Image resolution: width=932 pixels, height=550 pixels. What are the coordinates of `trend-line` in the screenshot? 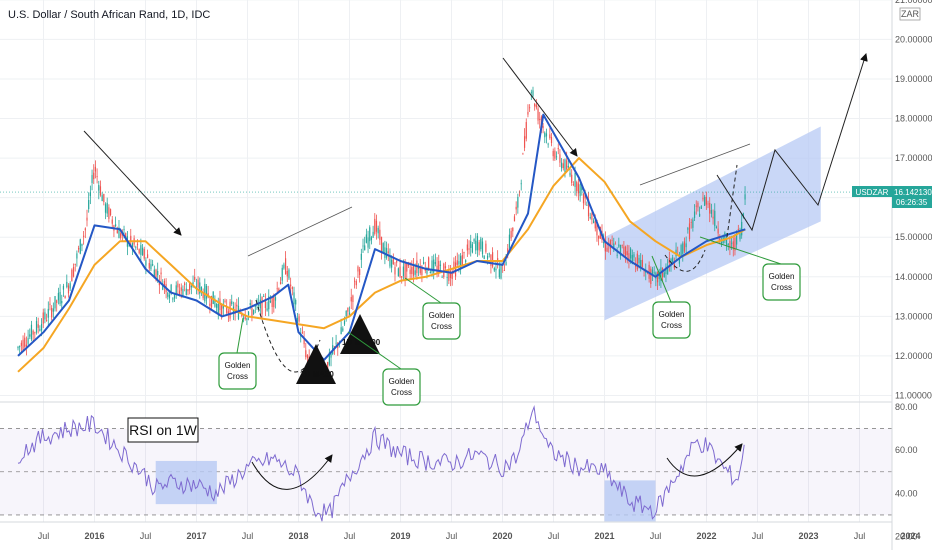 It's located at (695, 164).